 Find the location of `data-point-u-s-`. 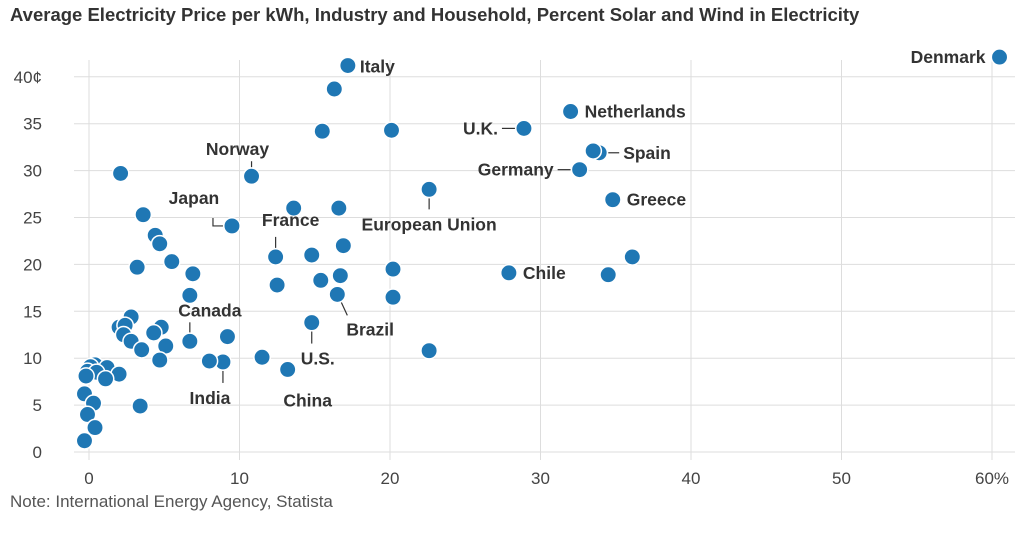

data-point-u-s- is located at coordinates (311, 322).